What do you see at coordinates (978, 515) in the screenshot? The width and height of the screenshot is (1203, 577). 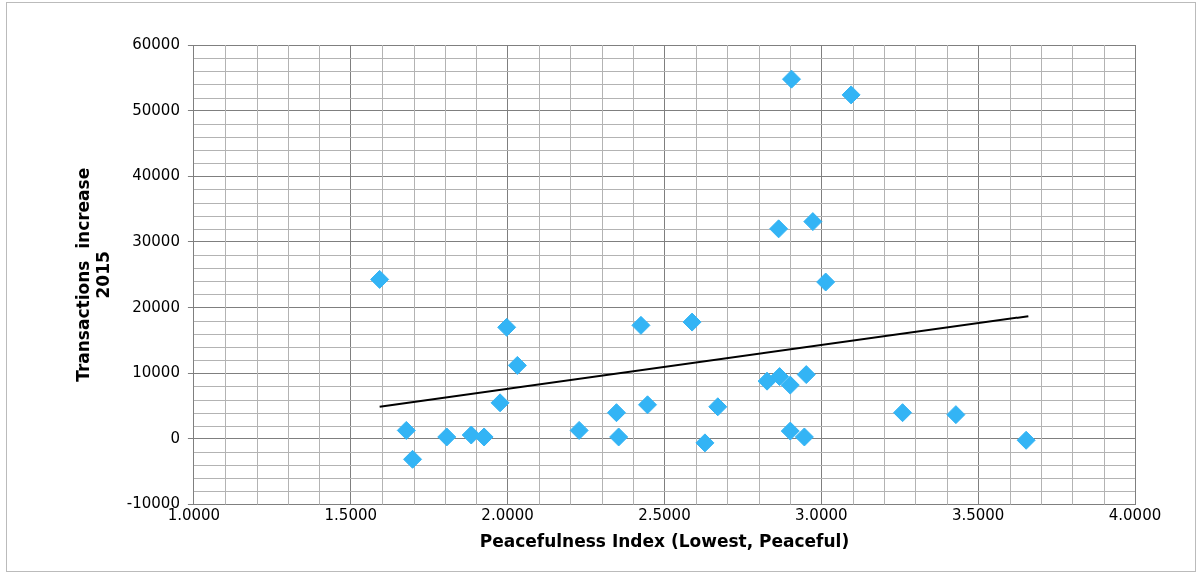 I see `x-tick-label: 3.5000` at bounding box center [978, 515].